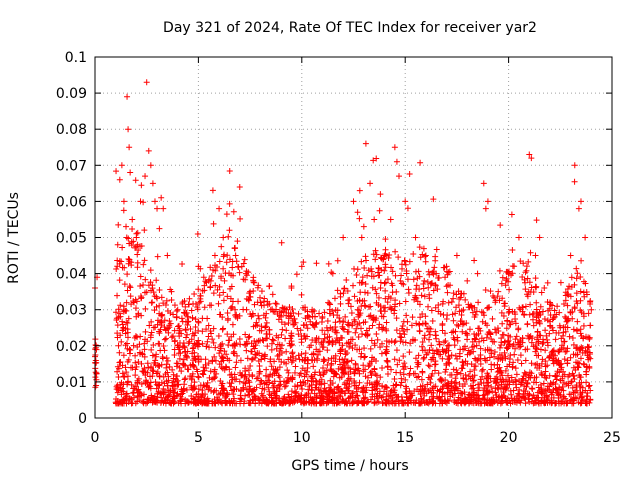  What do you see at coordinates (71, 383) in the screenshot?
I see `y-tick-label: 0.01` at bounding box center [71, 383].